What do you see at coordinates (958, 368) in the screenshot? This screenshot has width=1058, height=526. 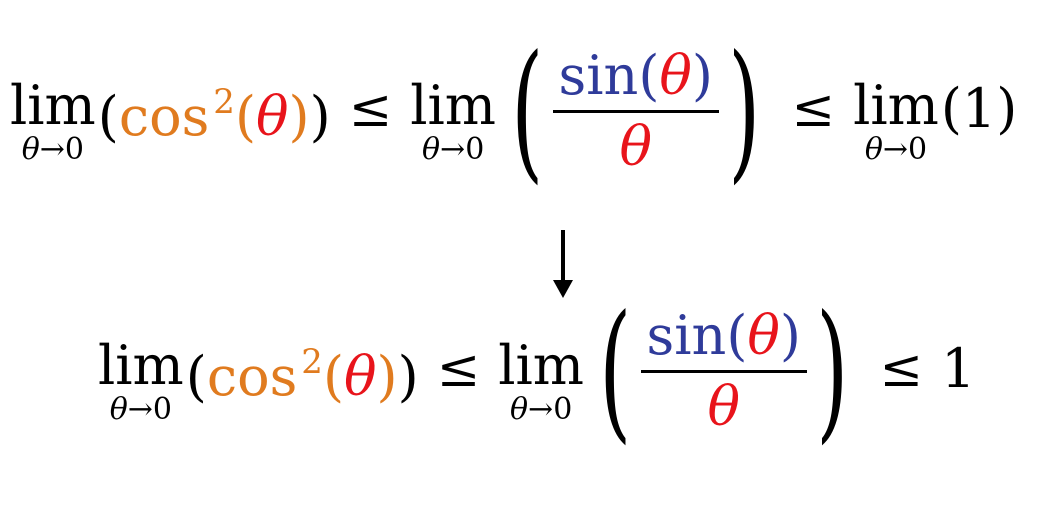 I see `constant-one: 1` at bounding box center [958, 368].